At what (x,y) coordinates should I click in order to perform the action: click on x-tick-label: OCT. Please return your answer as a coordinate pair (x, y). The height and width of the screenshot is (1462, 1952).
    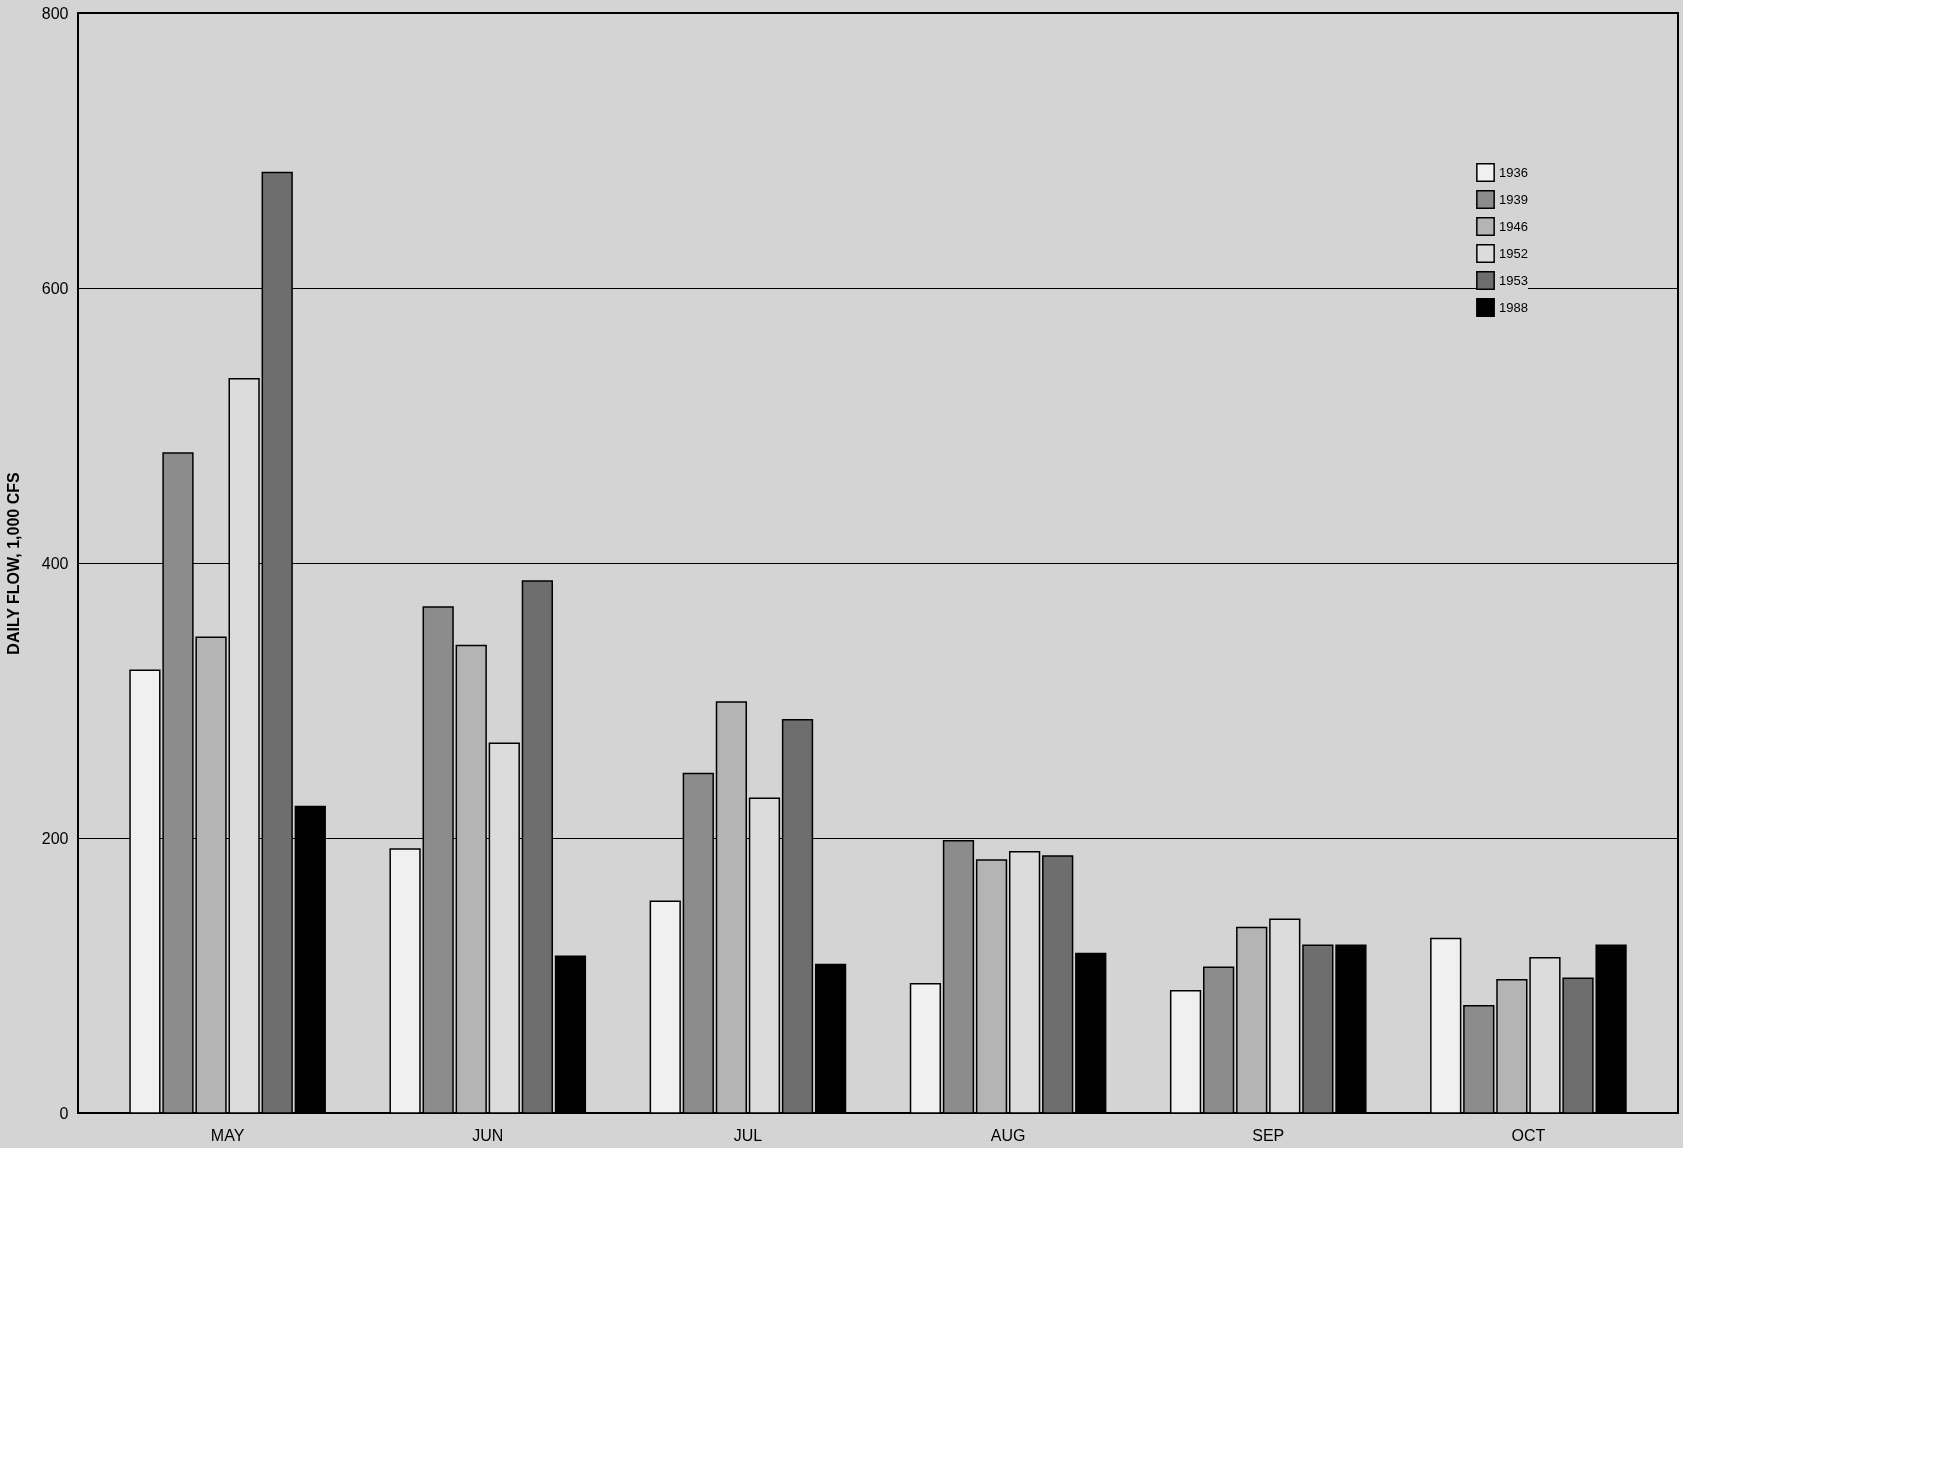
    Looking at the image, I should click on (1528, 1135).